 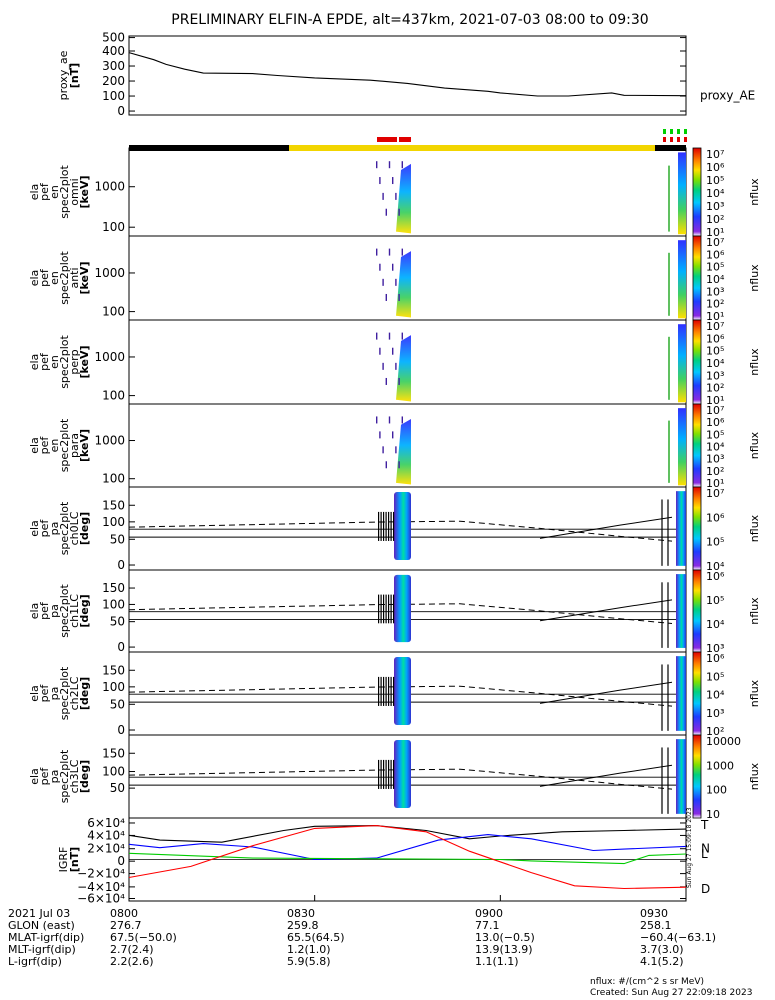 I want to click on panel-frame, so click(x=407, y=75).